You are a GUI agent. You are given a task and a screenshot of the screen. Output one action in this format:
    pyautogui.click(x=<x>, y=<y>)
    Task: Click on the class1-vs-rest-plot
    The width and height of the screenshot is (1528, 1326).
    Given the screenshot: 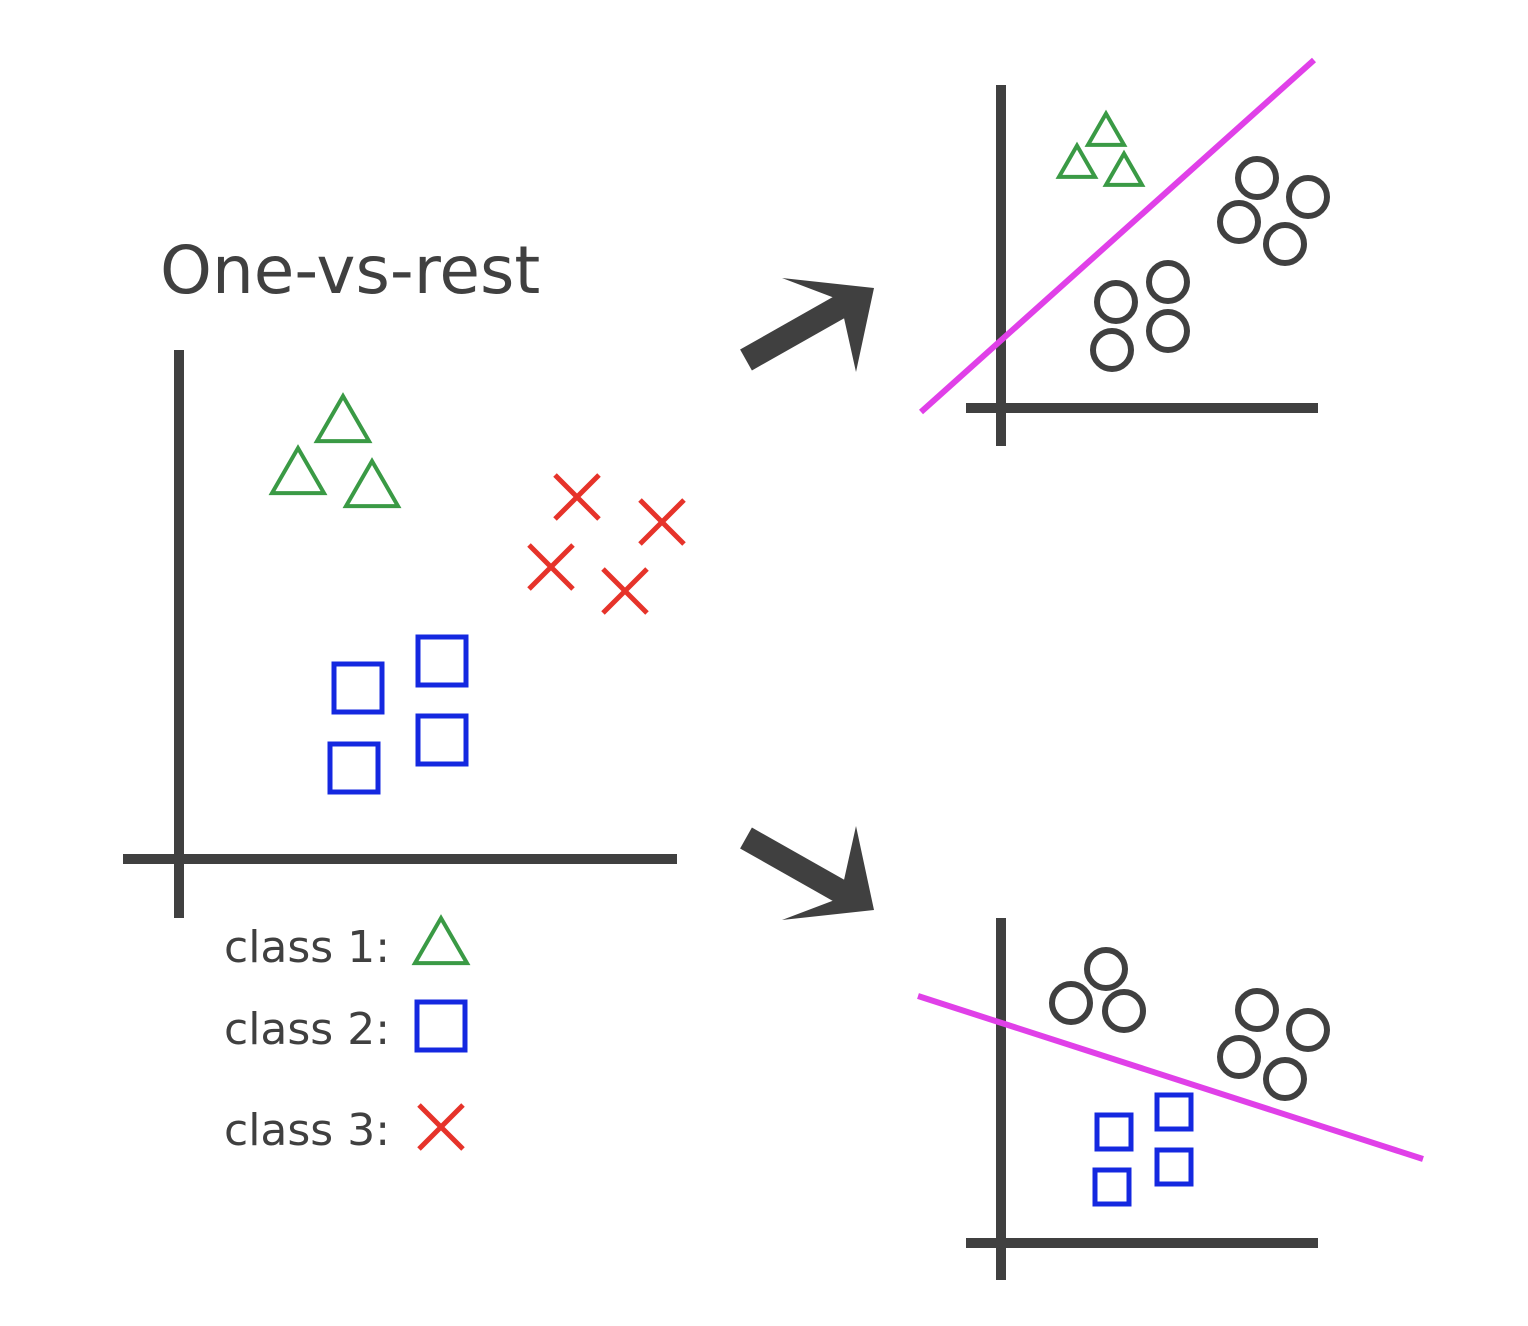 What is the action you would take?
    pyautogui.click(x=1124, y=251)
    